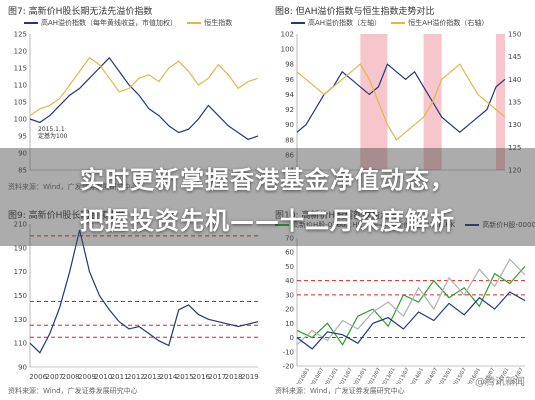 The width and height of the screenshot is (535, 400). Describe the element at coordinates (288, 352) in the screenshot. I see `y-tick-label: -10` at that location.